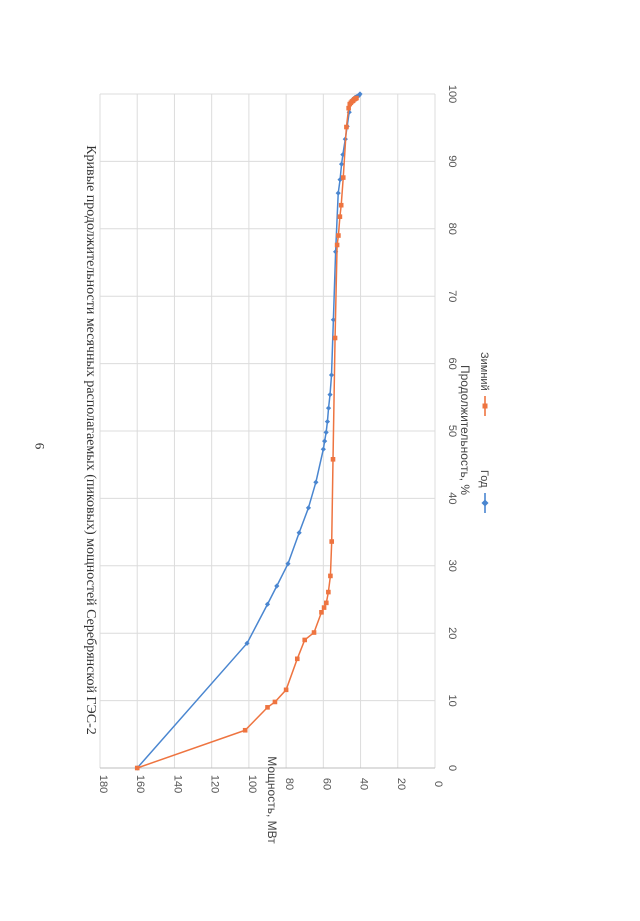  Describe the element at coordinates (438, 784) in the screenshot. I see `y-tick-label: 0` at that location.